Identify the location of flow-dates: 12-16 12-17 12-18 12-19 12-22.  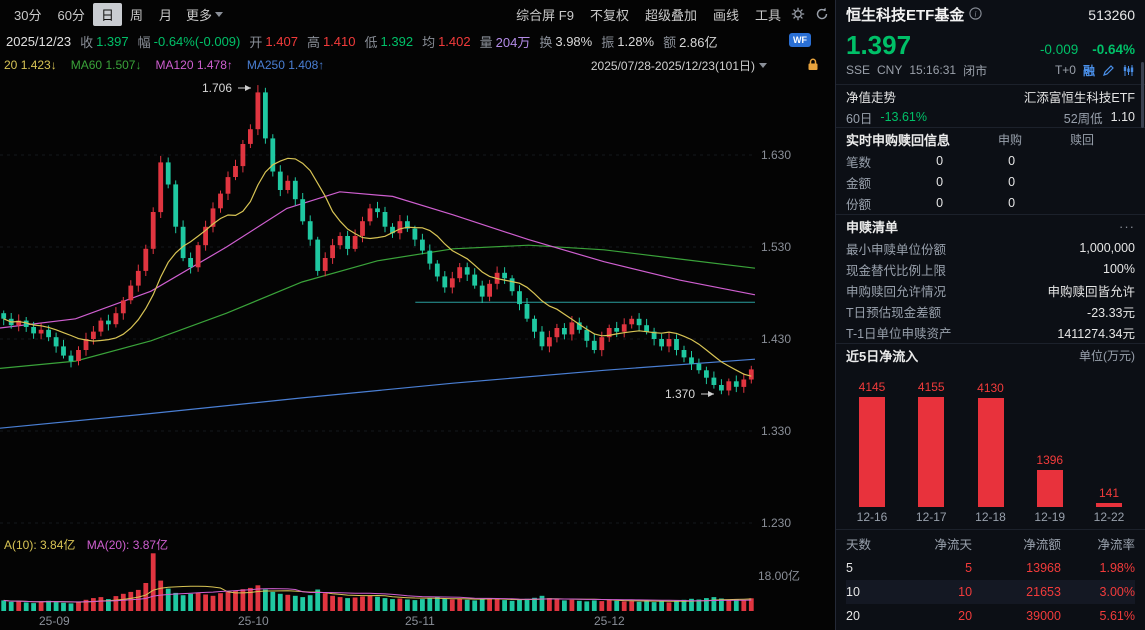
(990, 518).